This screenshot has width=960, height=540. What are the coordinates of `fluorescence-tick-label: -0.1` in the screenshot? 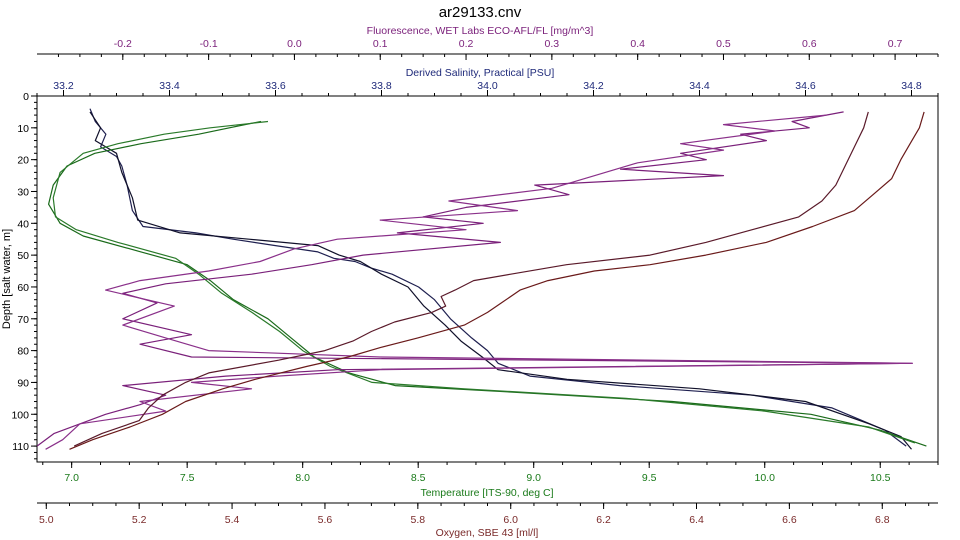 It's located at (209, 44).